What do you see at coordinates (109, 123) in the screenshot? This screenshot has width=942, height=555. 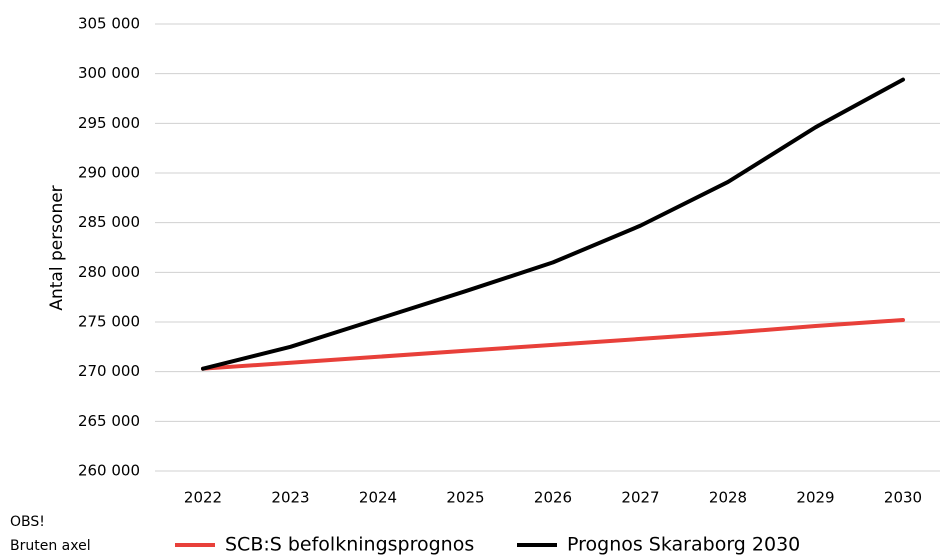 I see `y-tick-label: 295 000` at bounding box center [109, 123].